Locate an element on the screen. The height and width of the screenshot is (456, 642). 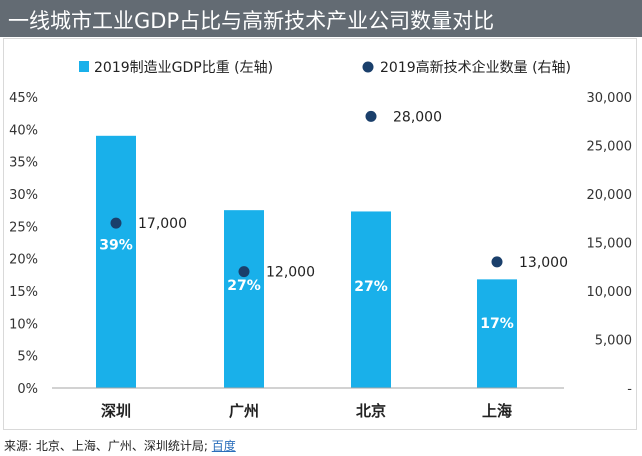
y-left-tick-label: 35% is located at coordinates (23, 163).